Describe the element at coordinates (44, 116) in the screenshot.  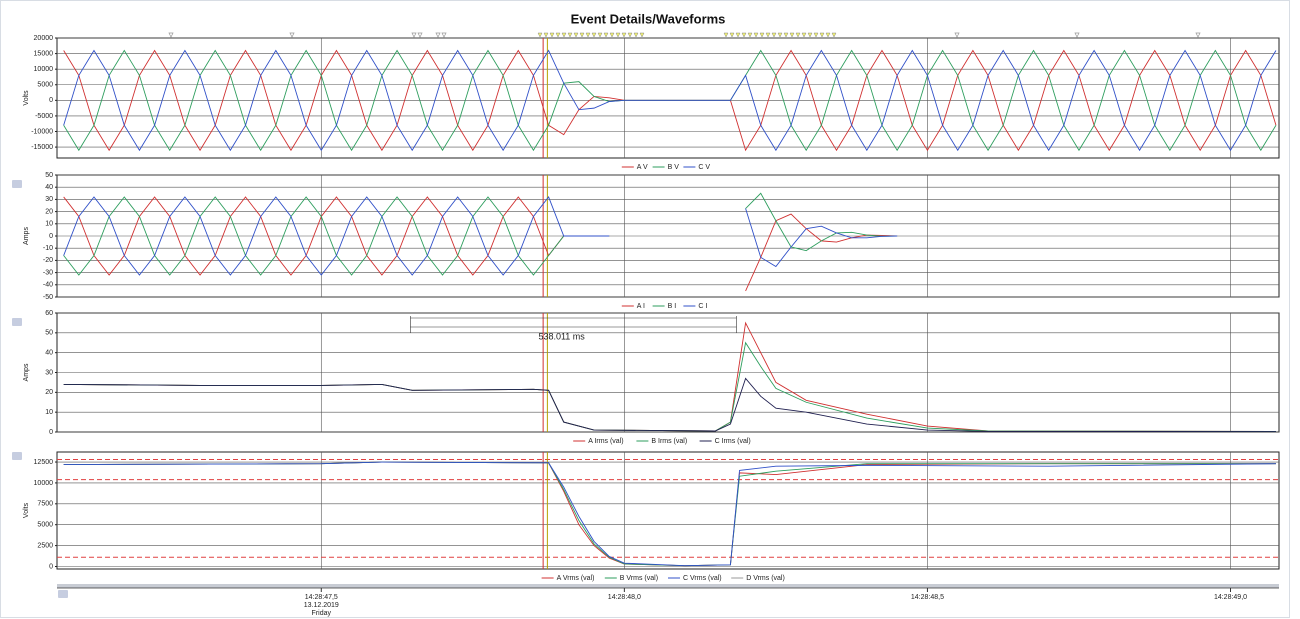
I see `y-tick-label: -5000` at that location.